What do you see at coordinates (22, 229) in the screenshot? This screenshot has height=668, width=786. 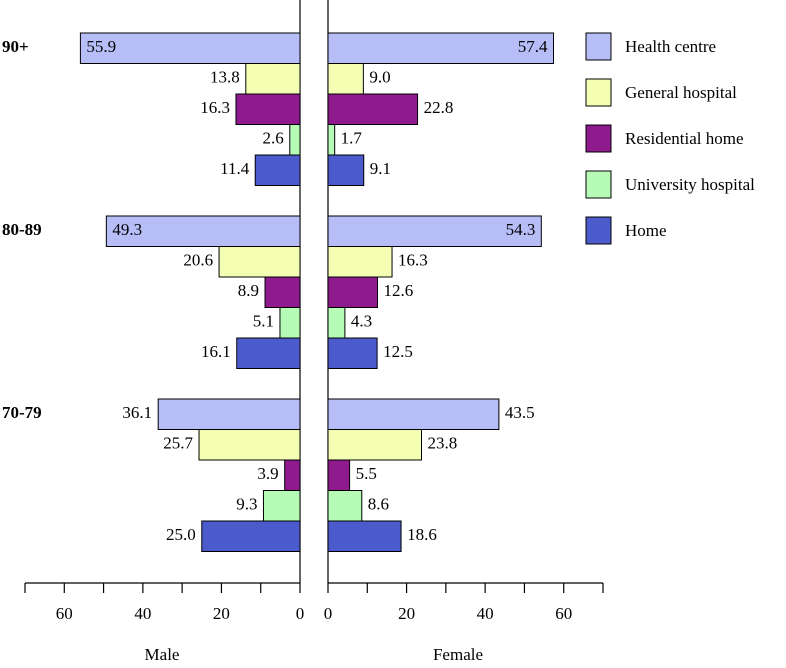 I see `category-label: 80-89` at bounding box center [22, 229].